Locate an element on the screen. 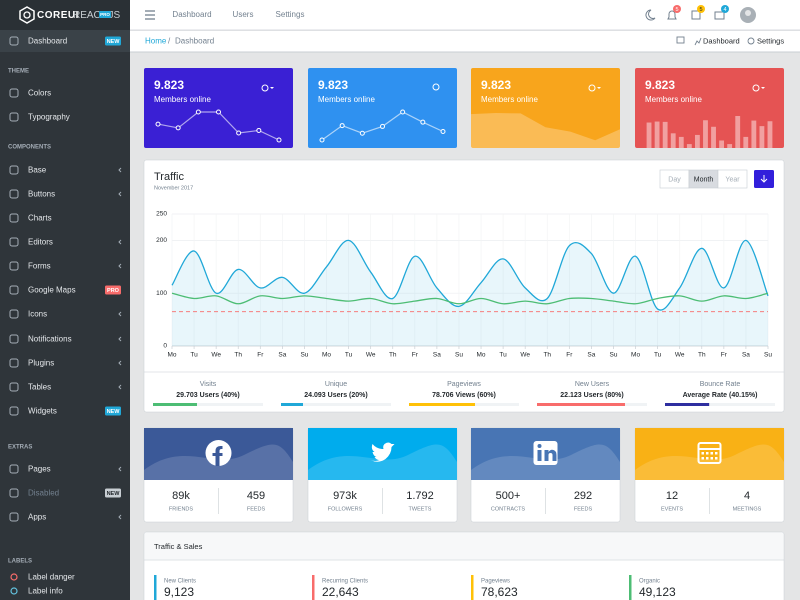 The height and width of the screenshot is (600, 800). sidebar-link: Base is located at coordinates (37, 170).